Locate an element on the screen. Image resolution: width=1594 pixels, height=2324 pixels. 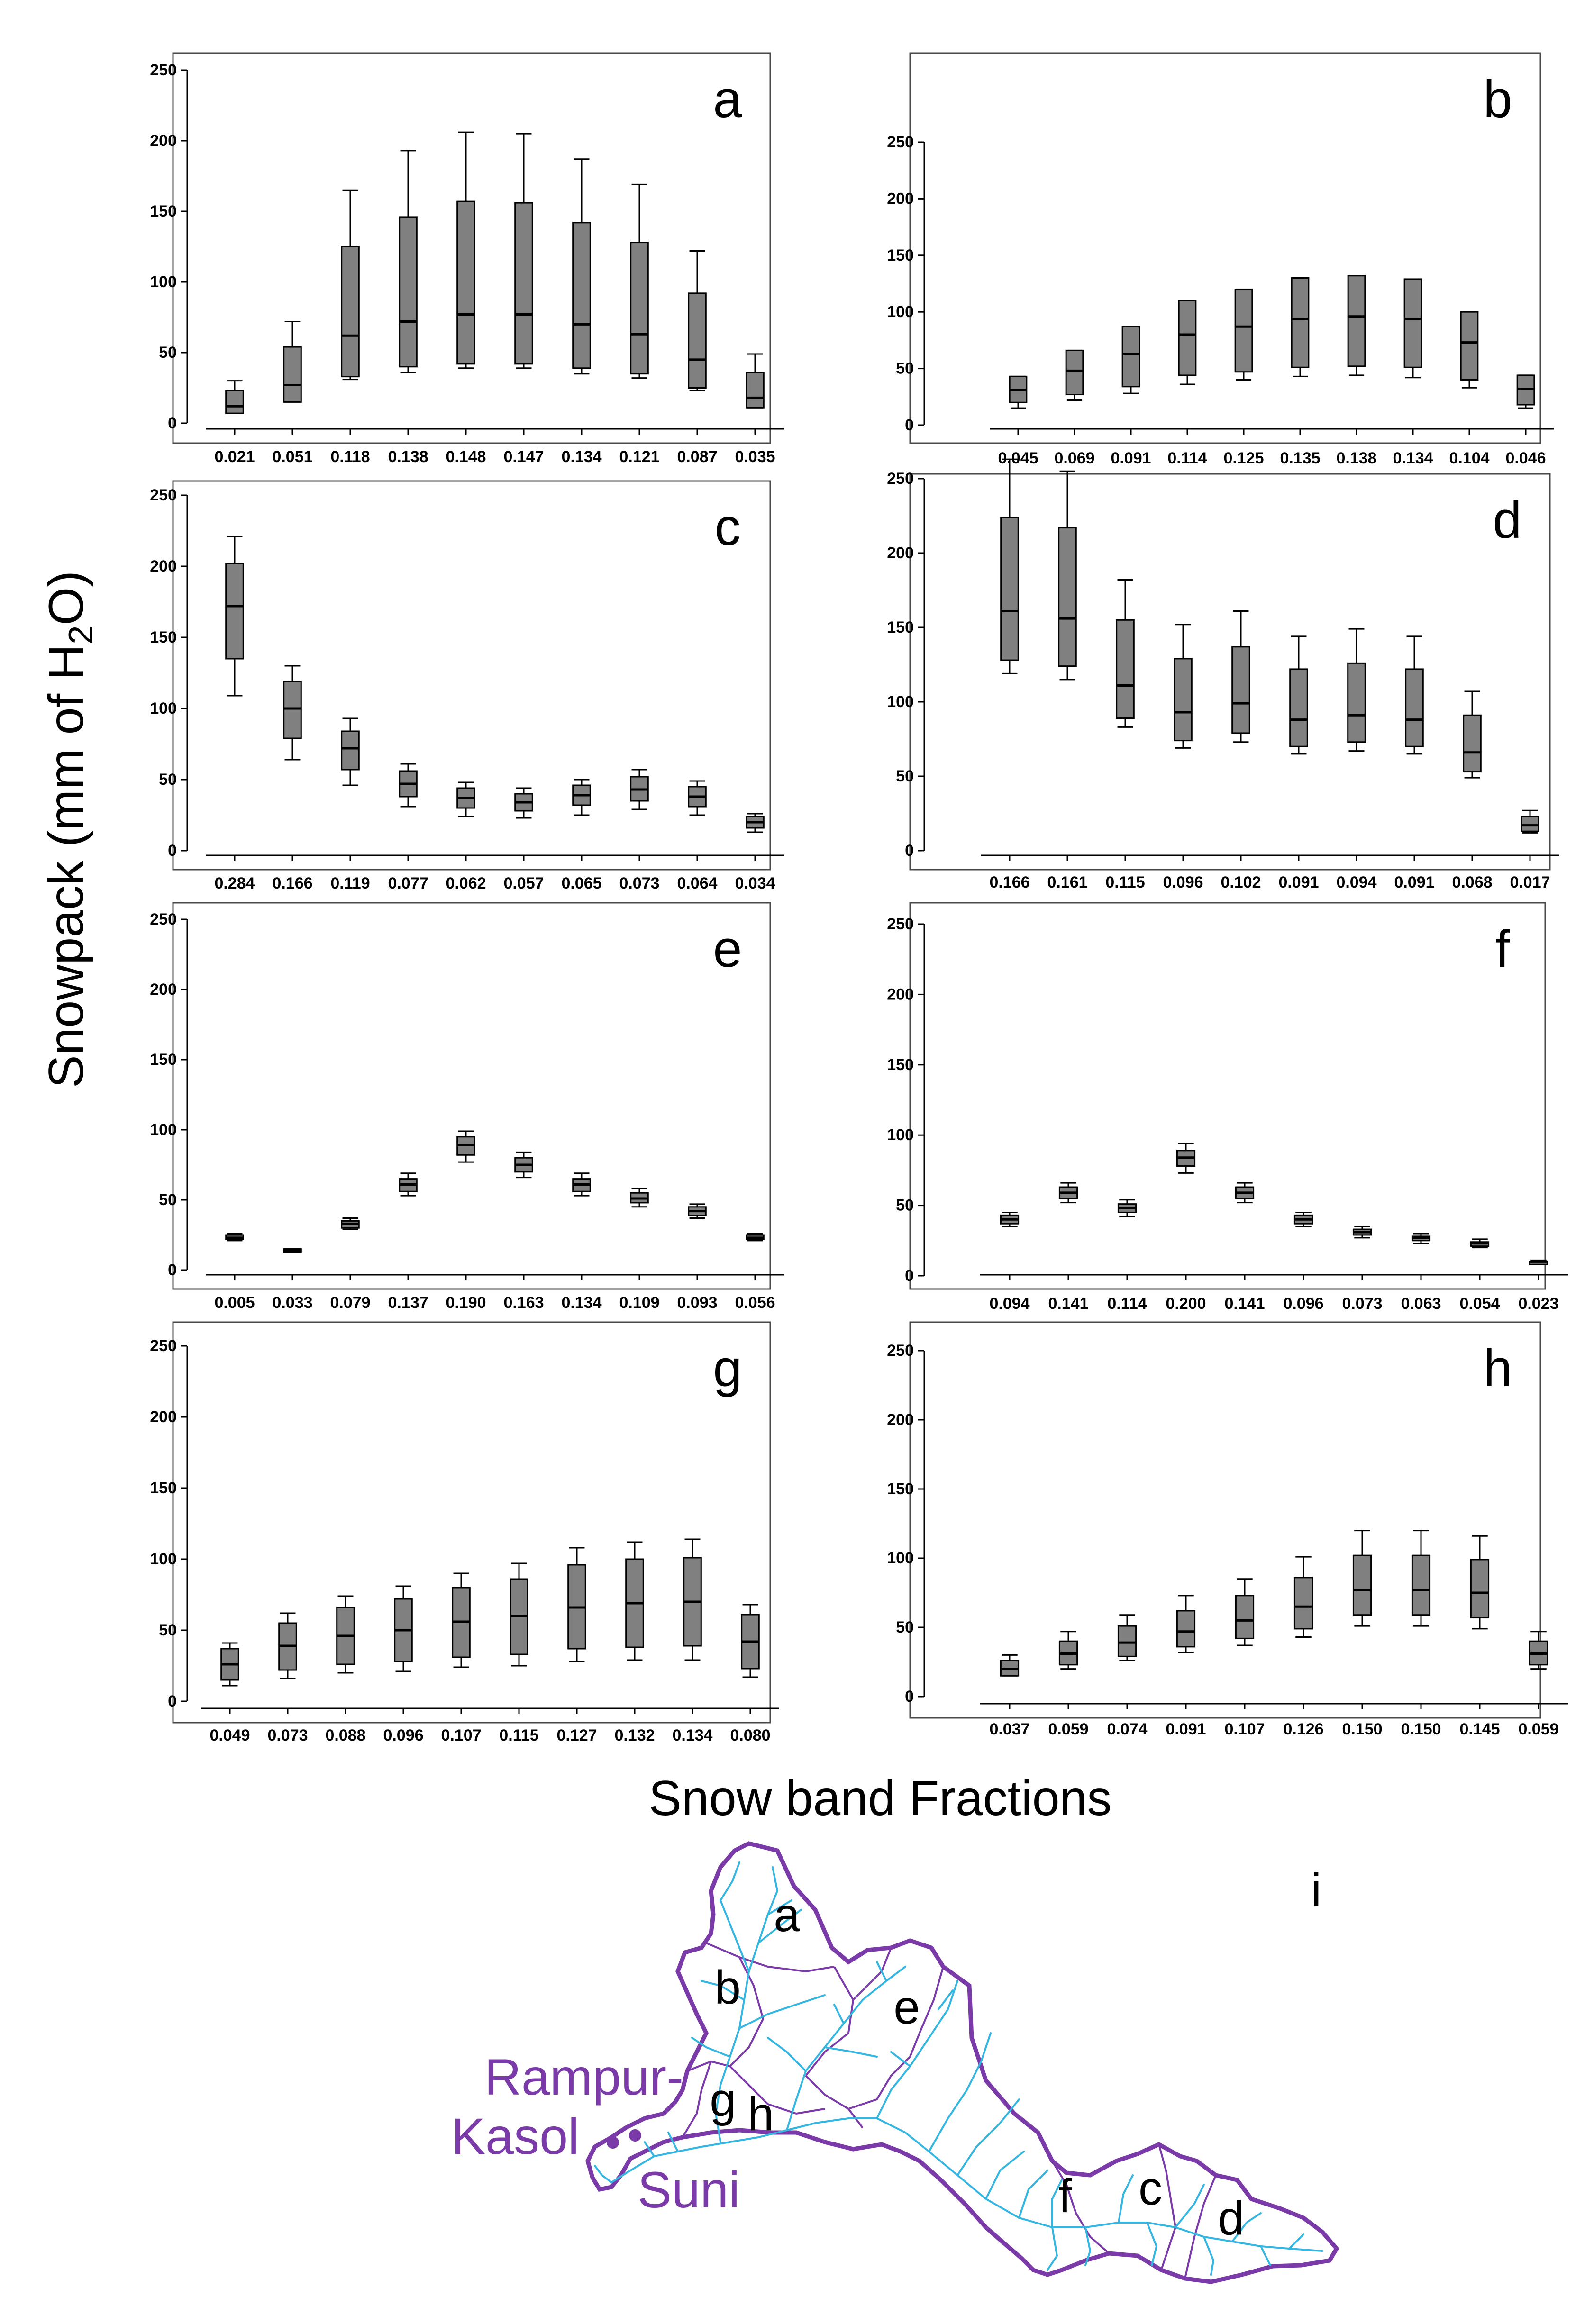
x-tick-label: 0.134 is located at coordinates (581, 457).